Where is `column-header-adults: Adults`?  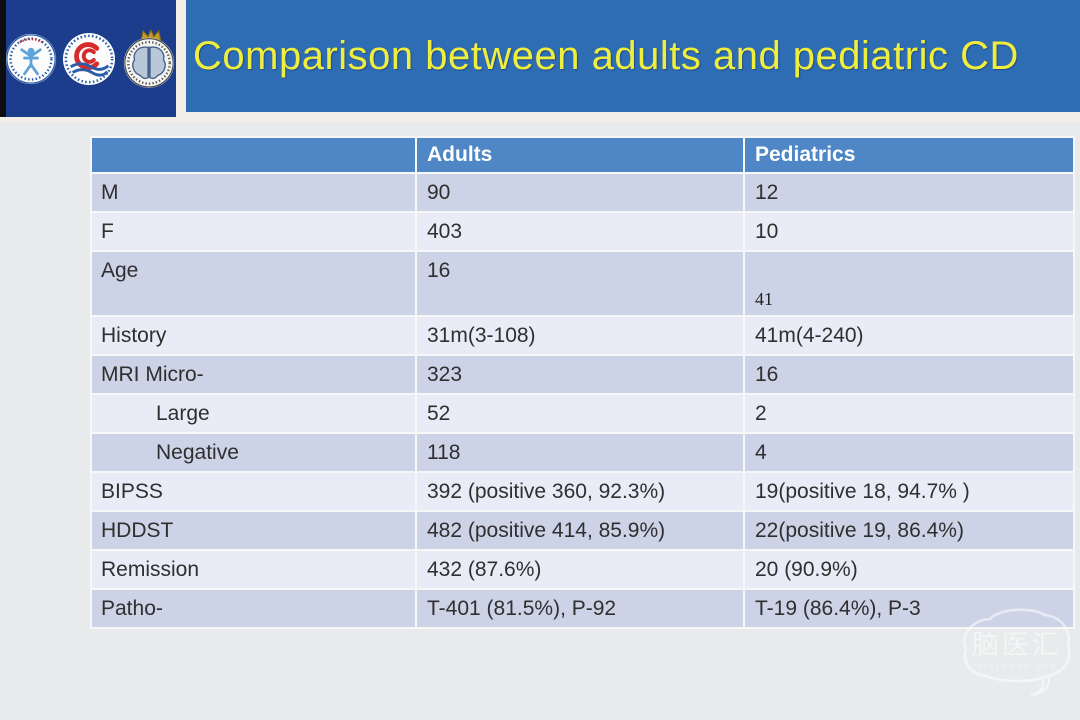 column-header-adults: Adults is located at coordinates (580, 155).